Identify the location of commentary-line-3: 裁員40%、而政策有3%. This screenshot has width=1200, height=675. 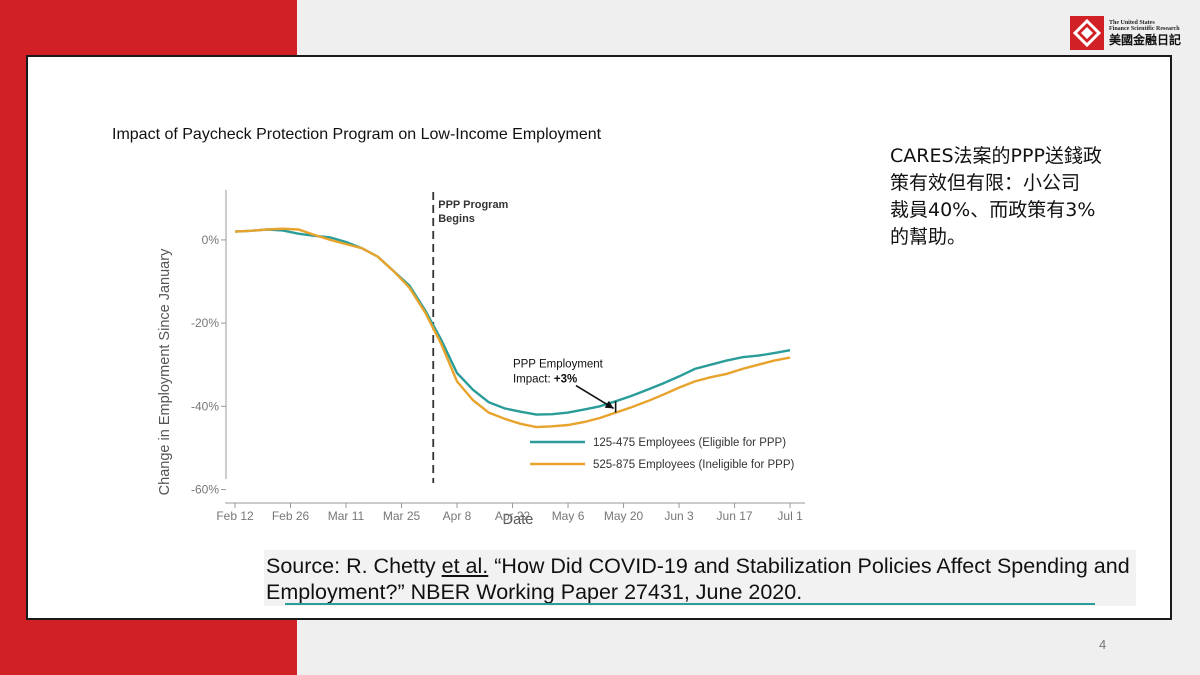
(993, 210).